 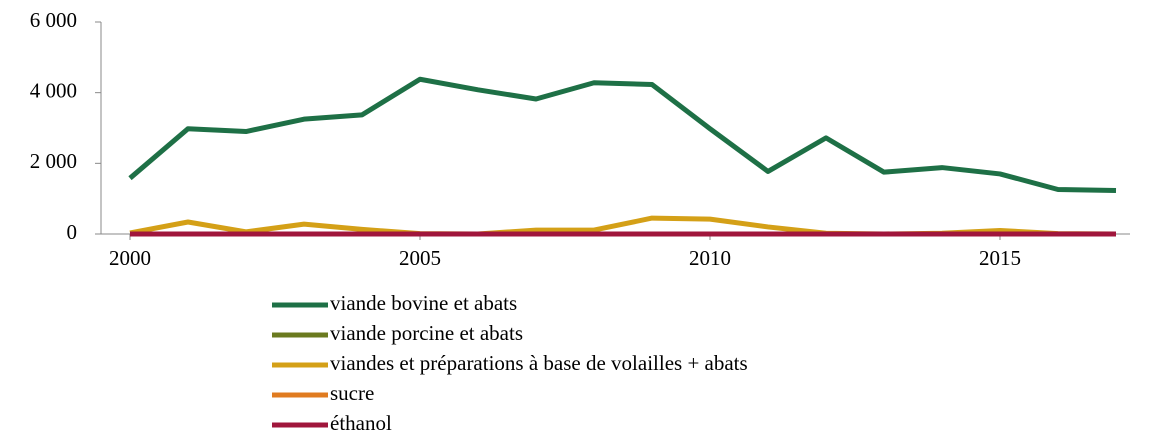 I want to click on y-tick-label: 2 000, so click(x=53, y=161).